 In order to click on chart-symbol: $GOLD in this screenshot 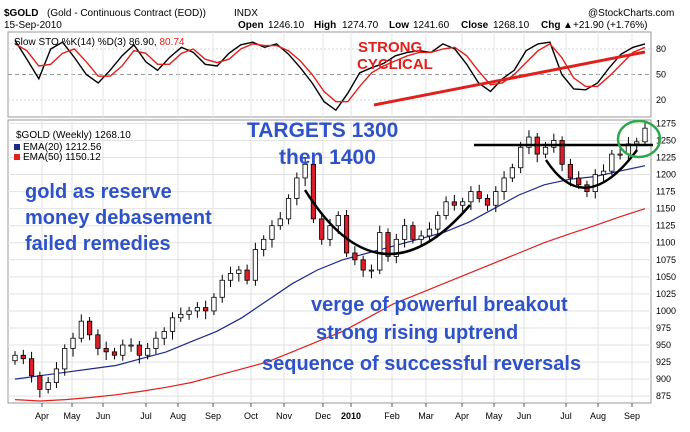, I will do `click(21, 13)`.